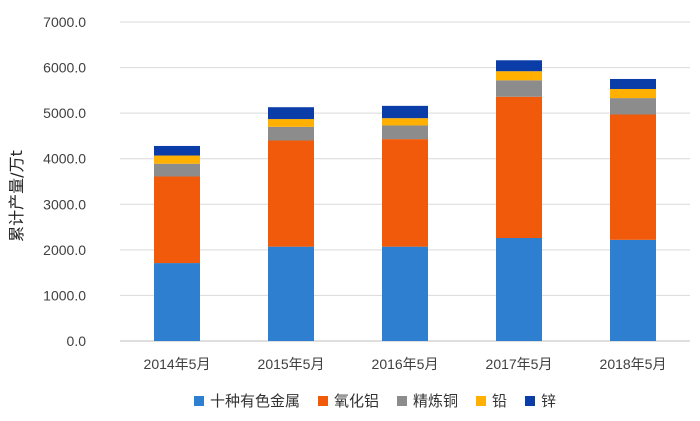 Image resolution: width=700 pixels, height=421 pixels. What do you see at coordinates (64, 113) in the screenshot?
I see `y-tick-label: 5000.0` at bounding box center [64, 113].